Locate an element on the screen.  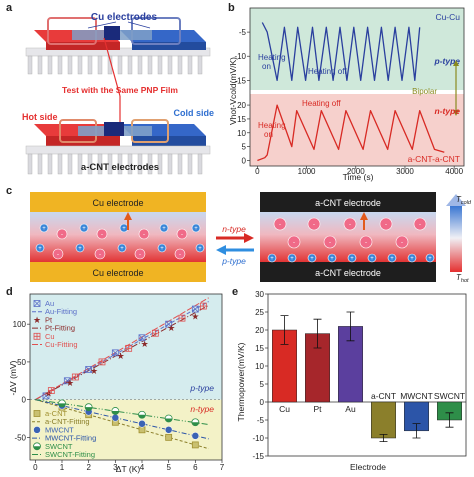
left-bottom-electrode is located at coordinates (118, 272).